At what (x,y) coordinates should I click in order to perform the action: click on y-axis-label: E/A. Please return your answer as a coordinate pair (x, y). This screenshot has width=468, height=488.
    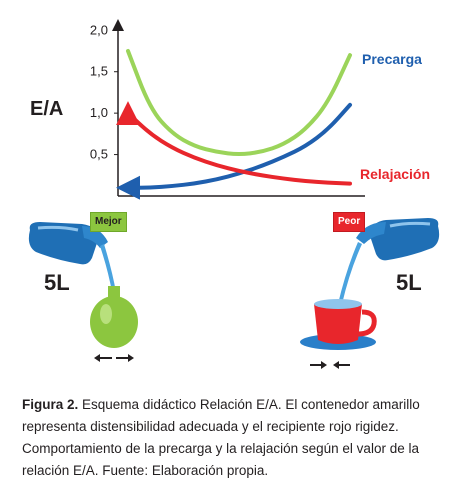
    Looking at the image, I should click on (46, 109).